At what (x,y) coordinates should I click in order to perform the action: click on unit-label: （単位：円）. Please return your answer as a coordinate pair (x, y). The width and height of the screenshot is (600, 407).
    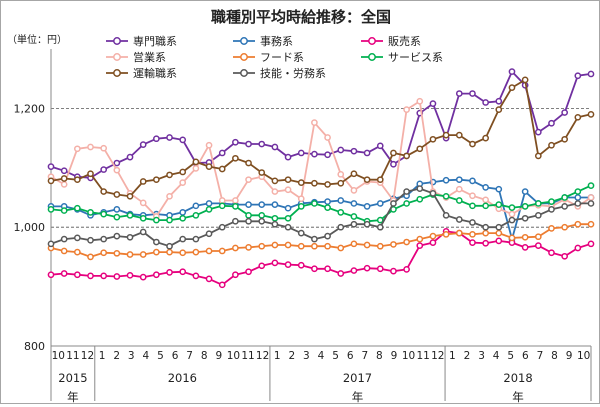
    Looking at the image, I should click on (37, 39).